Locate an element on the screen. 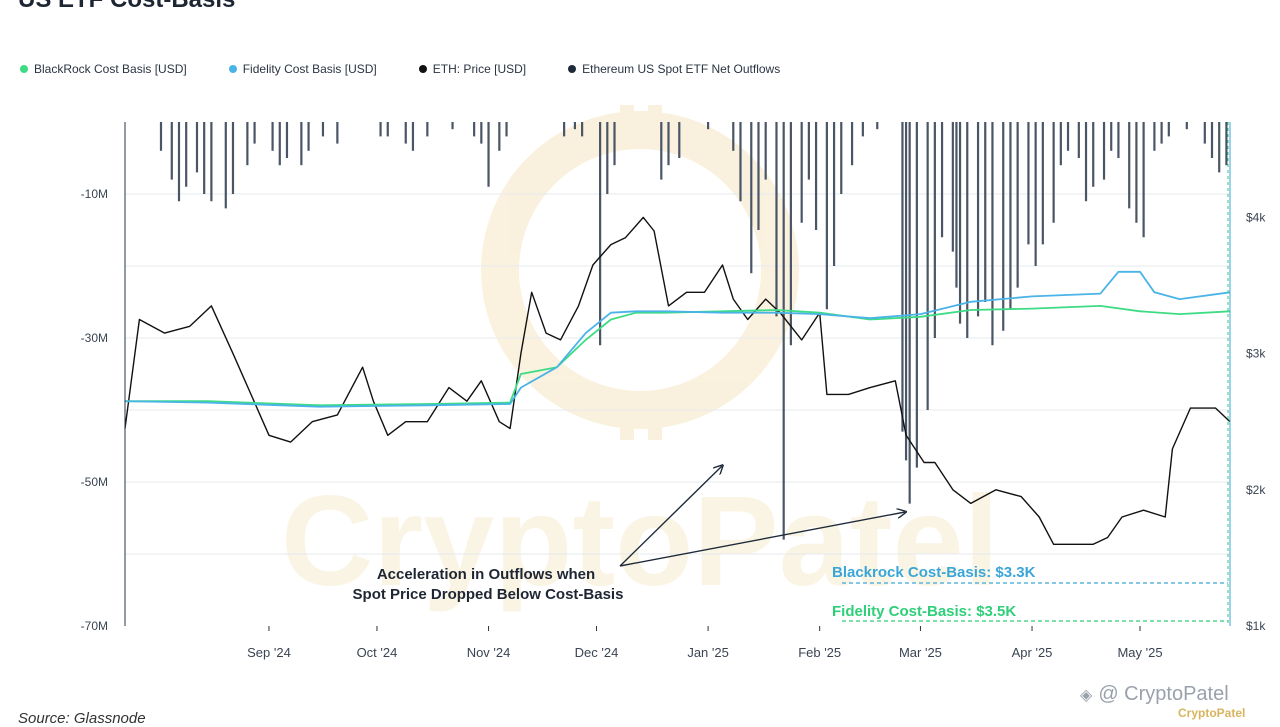 The image size is (1280, 727). x-tick-label: Apr '25 is located at coordinates (1032, 652).